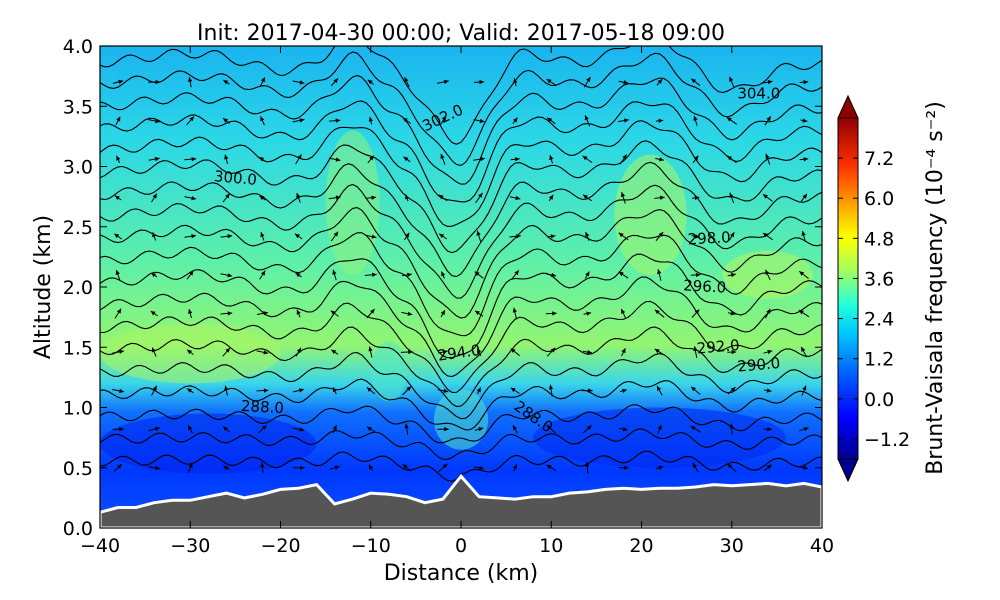 This screenshot has height=600, width=1000. I want to click on y-axis-label: Altitude (km), so click(43, 287).